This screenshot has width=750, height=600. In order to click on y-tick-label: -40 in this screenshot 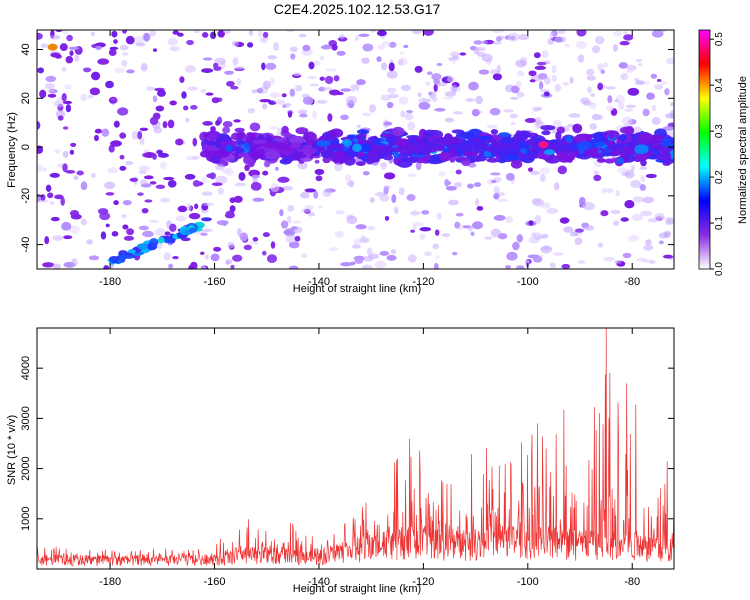, I will do `click(26, 245)`.